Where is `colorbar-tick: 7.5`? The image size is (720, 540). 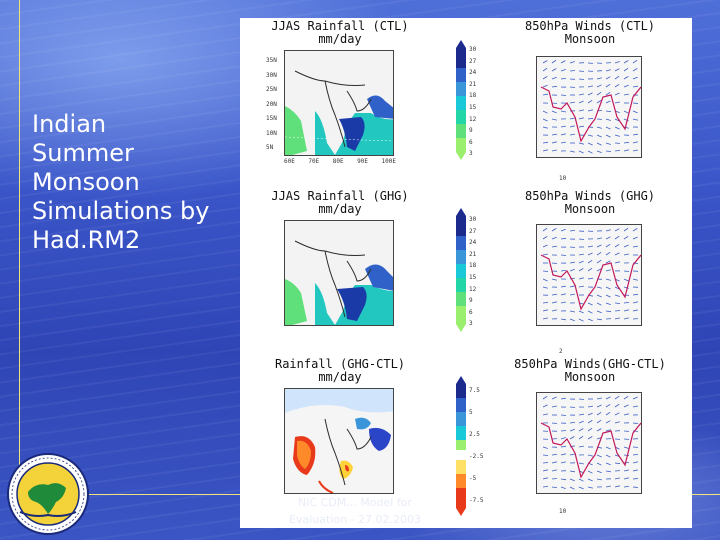 colorbar-tick: 7.5 is located at coordinates (474, 390).